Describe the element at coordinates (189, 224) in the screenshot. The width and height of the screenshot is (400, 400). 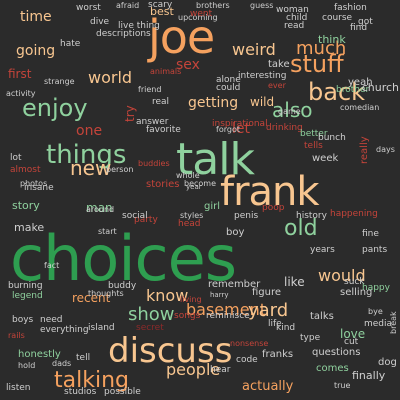
I see `word-head: head` at that location.